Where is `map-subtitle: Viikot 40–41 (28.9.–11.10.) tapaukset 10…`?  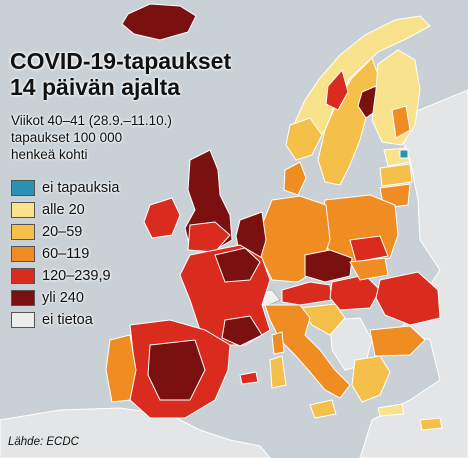
map-subtitle: Viikot 40–41 (28.9.–11.10.) tapaukset 10… is located at coordinates (91, 137).